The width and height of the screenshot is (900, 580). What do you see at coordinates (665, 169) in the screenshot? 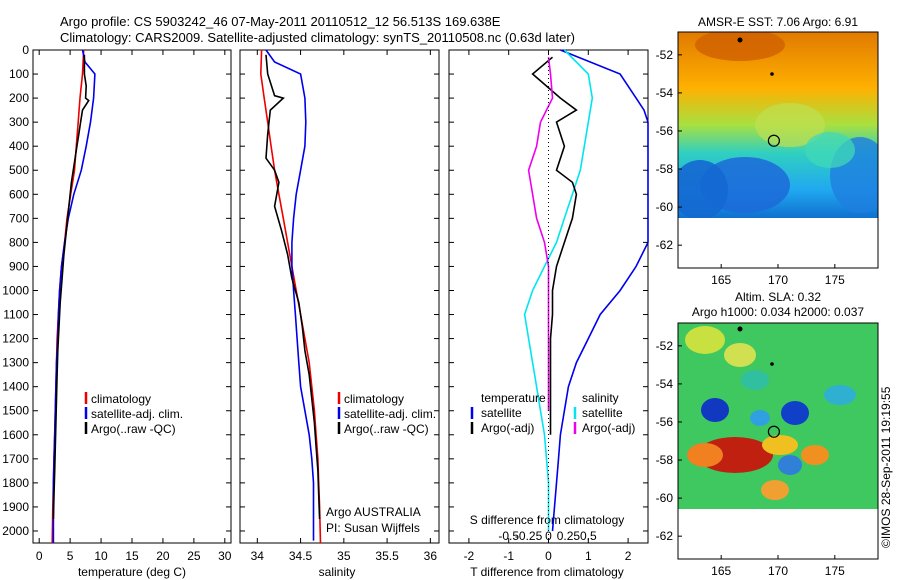
I see `map-y-tick-label: -58` at bounding box center [665, 169].